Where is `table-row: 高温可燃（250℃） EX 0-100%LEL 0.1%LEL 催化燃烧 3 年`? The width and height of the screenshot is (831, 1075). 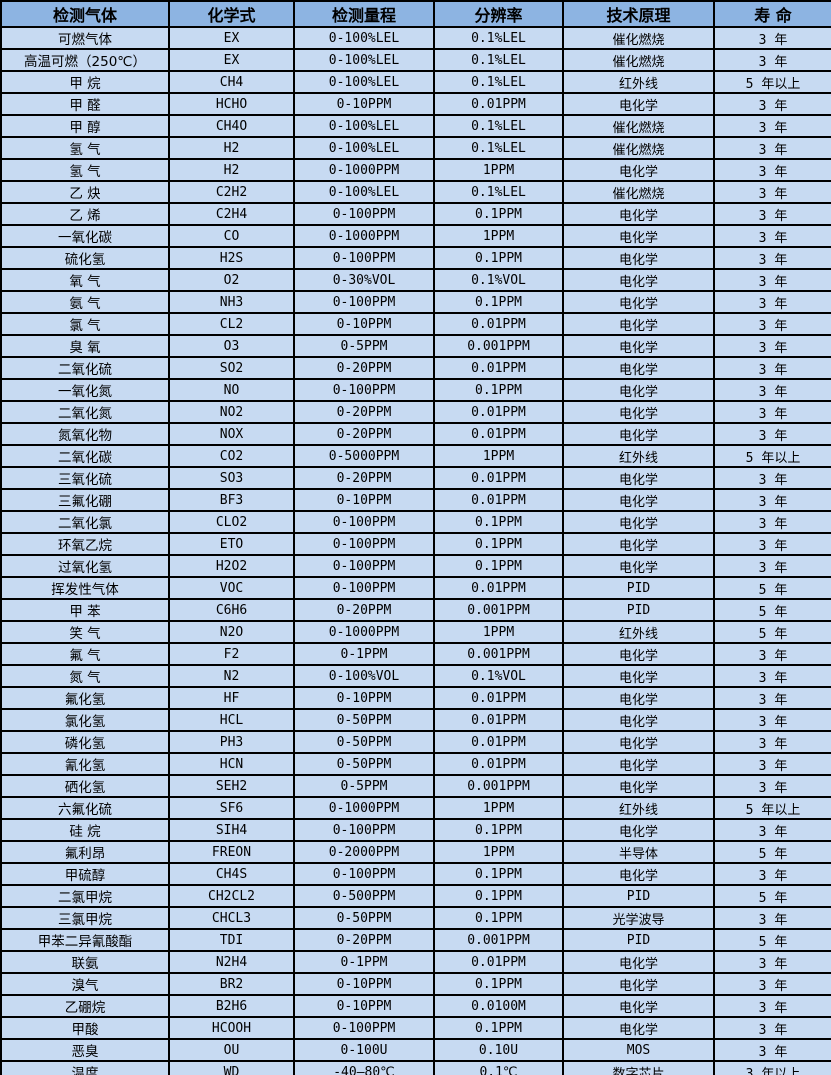 table-row: 高温可燃（250℃） EX 0-100%LEL 0.1%LEL 催化燃烧 3 年 is located at coordinates (415, 60).